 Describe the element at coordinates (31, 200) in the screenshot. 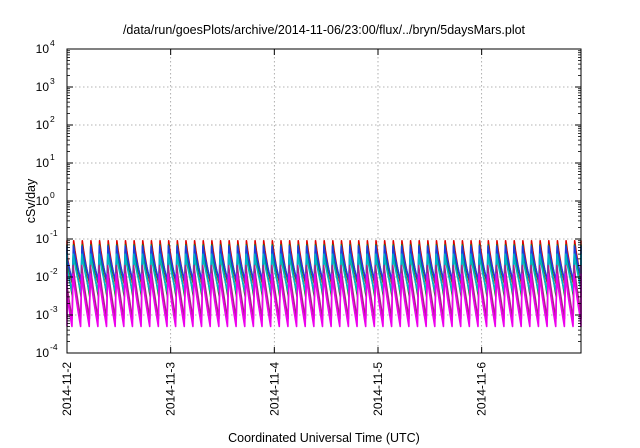

I see `y-axis-label: cSv/day` at that location.